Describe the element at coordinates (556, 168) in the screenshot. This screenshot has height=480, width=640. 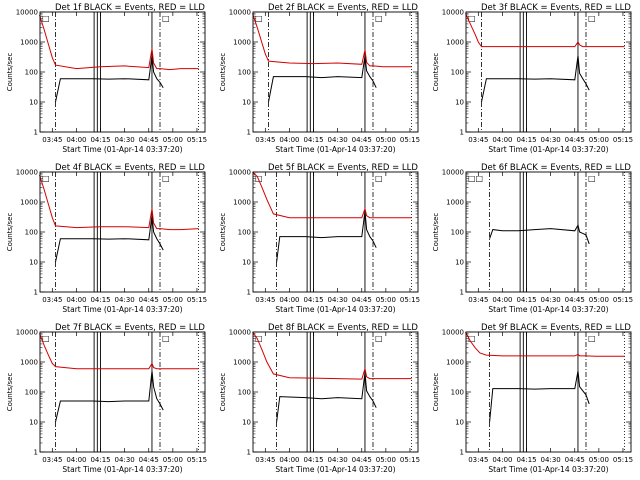
I see `panel-title: Det 6f BLACK = Events, RED = LLD` at that location.